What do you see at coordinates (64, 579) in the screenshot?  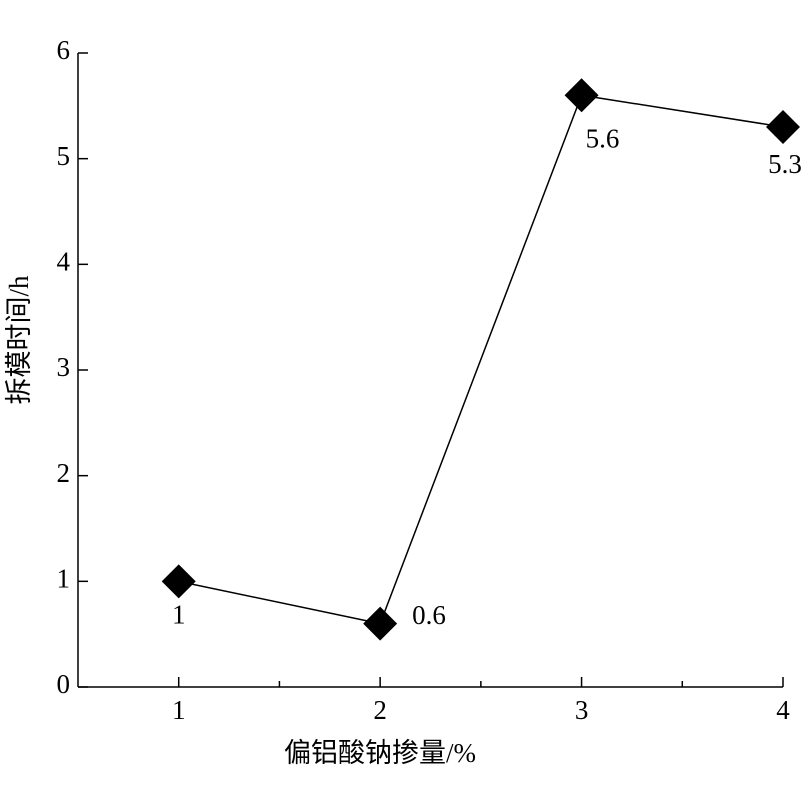 I see `y-tick-label: 1` at bounding box center [64, 579].